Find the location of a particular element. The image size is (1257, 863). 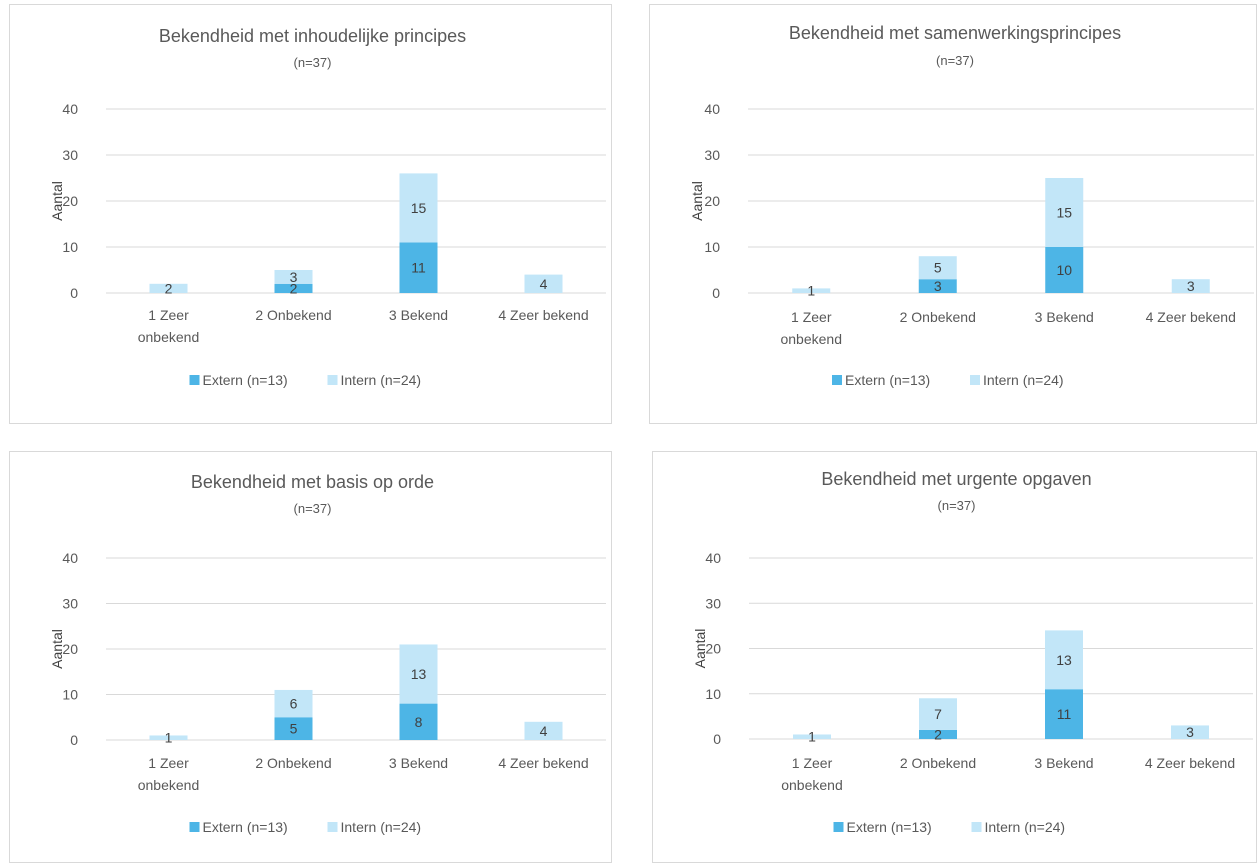

chart-title: Bekendheid met basis op orde is located at coordinates (312, 482).